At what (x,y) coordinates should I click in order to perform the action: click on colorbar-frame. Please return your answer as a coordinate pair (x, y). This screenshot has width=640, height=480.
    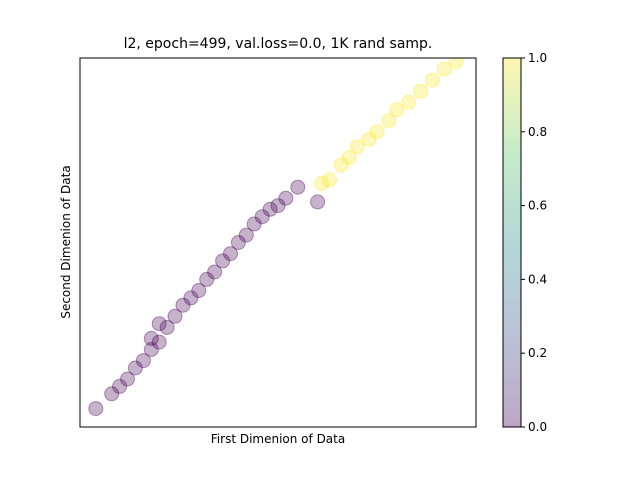
    Looking at the image, I should click on (512, 242).